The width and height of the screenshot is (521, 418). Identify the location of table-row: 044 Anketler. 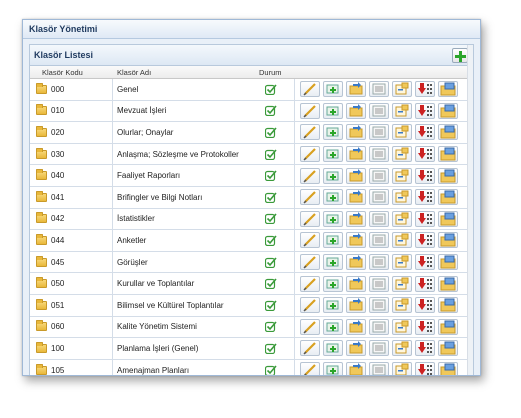
(251, 241).